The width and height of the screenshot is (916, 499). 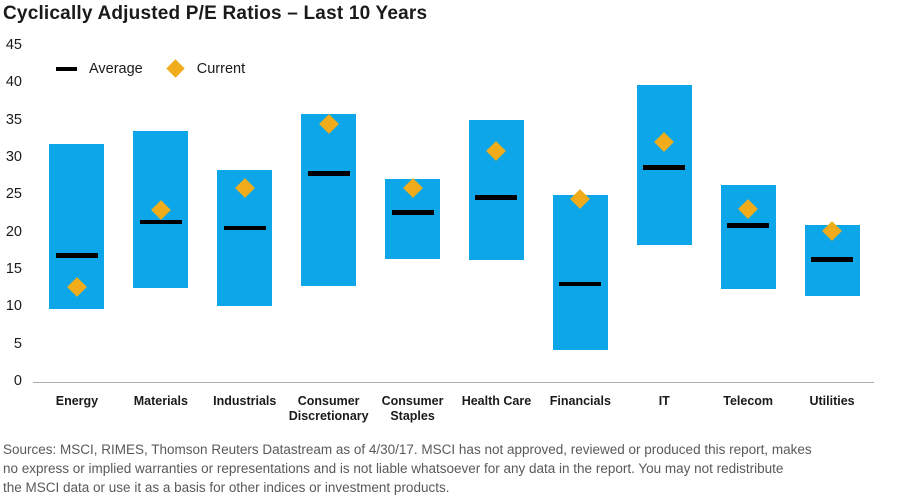 What do you see at coordinates (245, 401) in the screenshot?
I see `x-category-label: Industrials` at bounding box center [245, 401].